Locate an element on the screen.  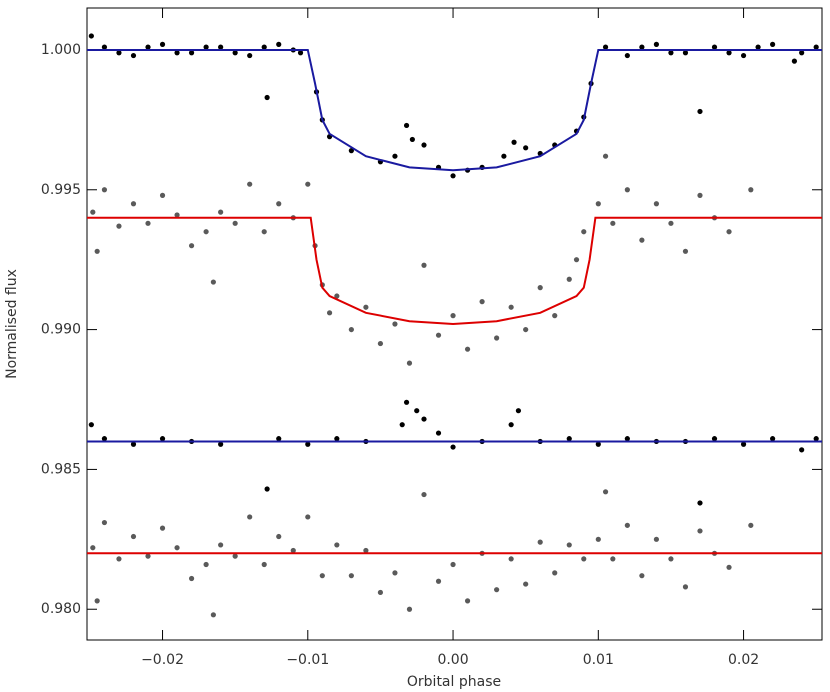
y-tick-label: 1.000 is located at coordinates (61, 50).